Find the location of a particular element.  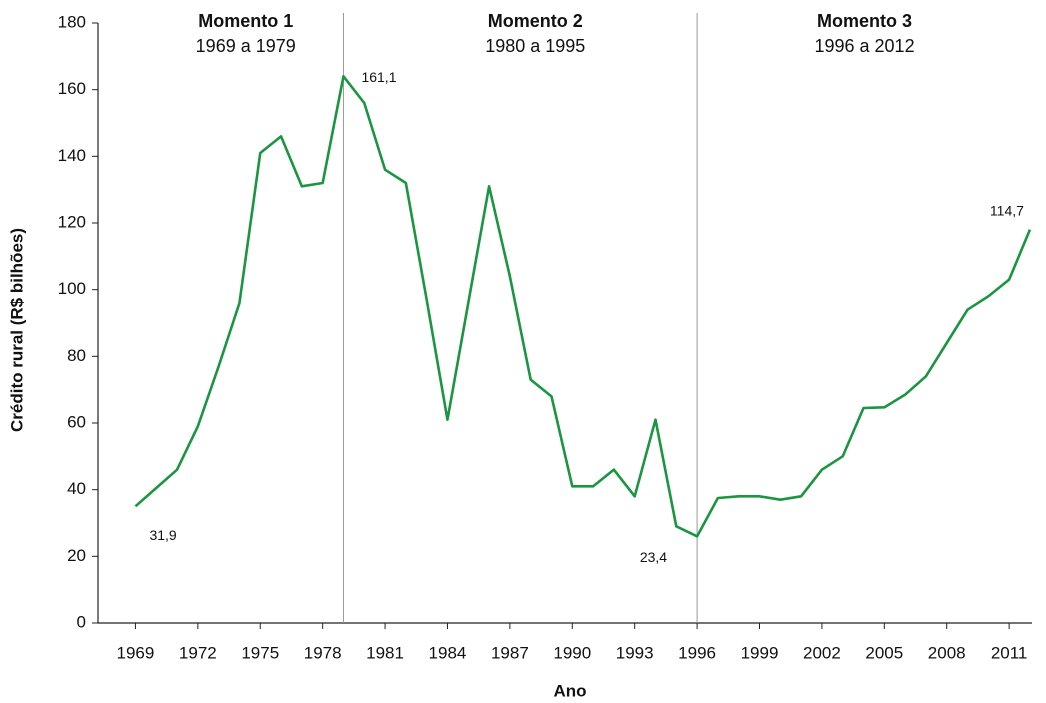

moment-title: Momento 3 is located at coordinates (864, 21).